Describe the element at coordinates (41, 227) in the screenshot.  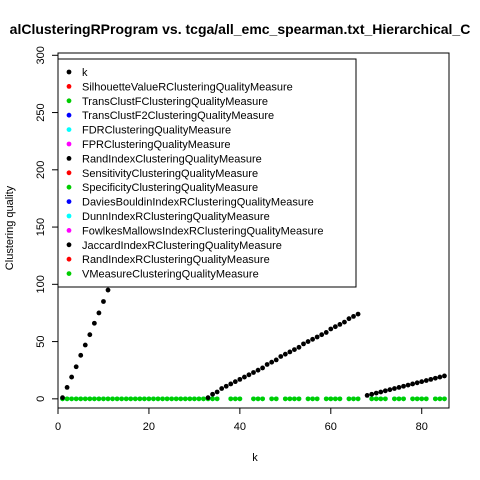
I see `y-tick-label: 150` at that location.